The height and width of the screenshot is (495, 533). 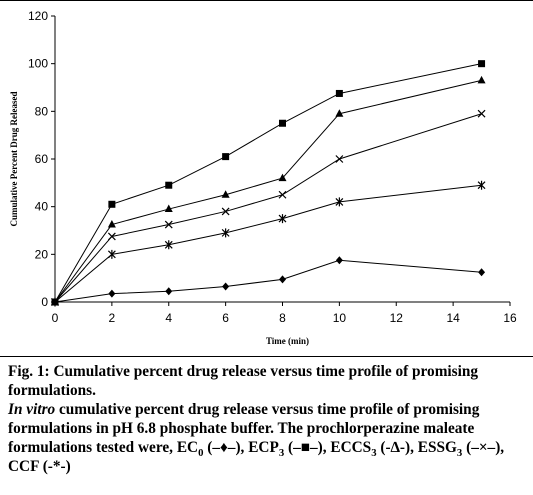 I want to click on formulation-symbol: (–×–),, so click(x=485, y=447).